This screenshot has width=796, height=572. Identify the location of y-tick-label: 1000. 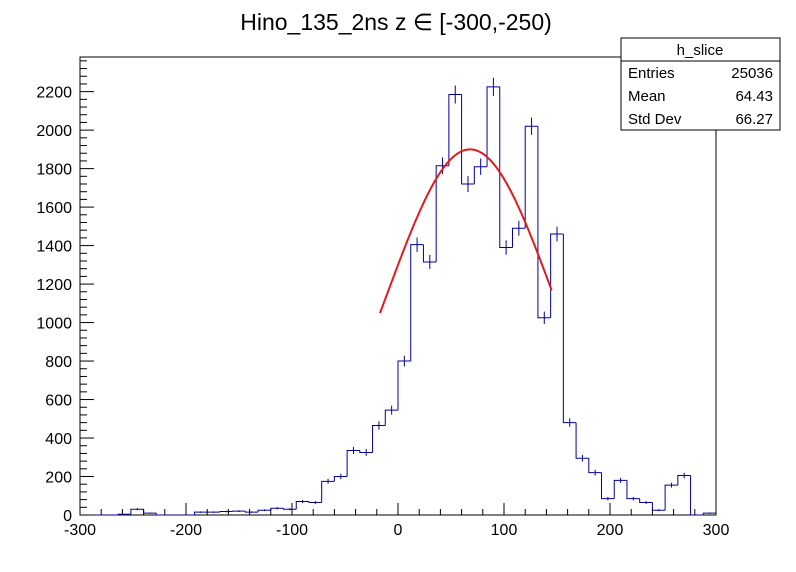
(54, 324).